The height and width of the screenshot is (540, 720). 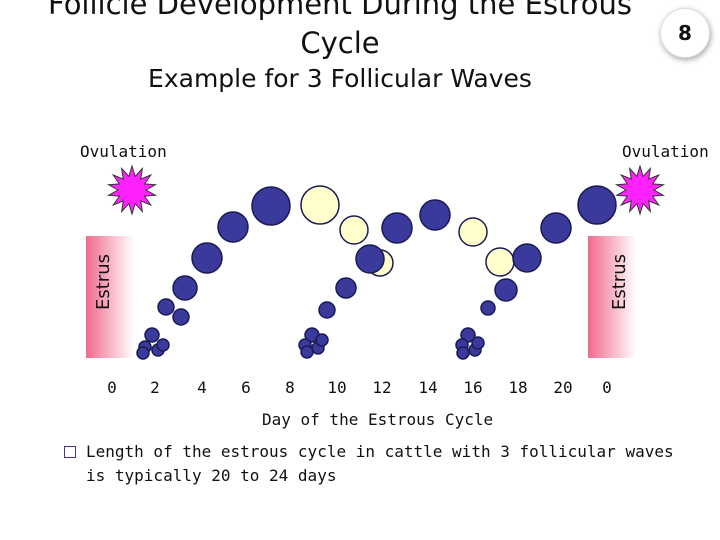 I want to click on slide-number-badge: 8, so click(x=685, y=33).